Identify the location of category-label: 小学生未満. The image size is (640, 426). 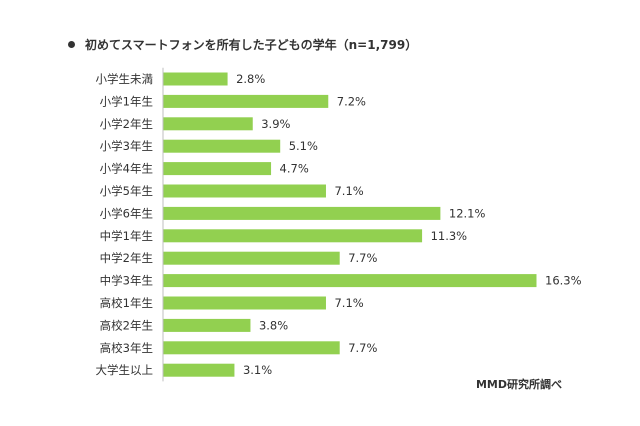
(125, 79).